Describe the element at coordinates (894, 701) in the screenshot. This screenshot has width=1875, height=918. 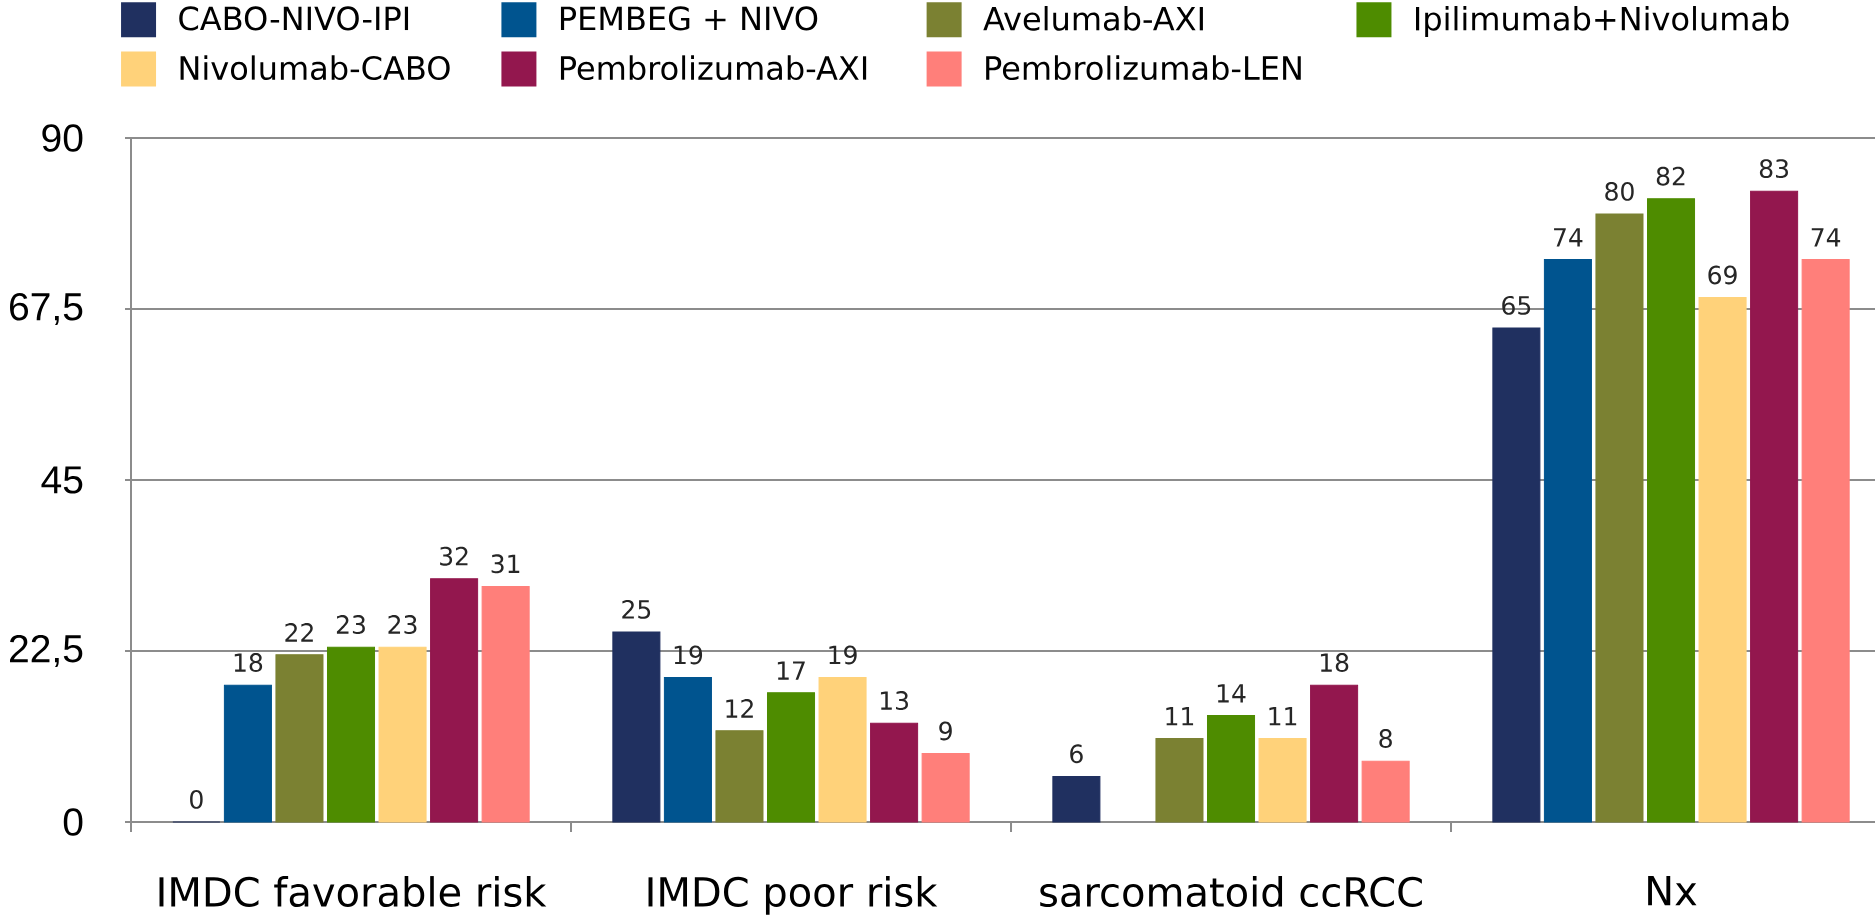
I see `data-label: 13` at that location.